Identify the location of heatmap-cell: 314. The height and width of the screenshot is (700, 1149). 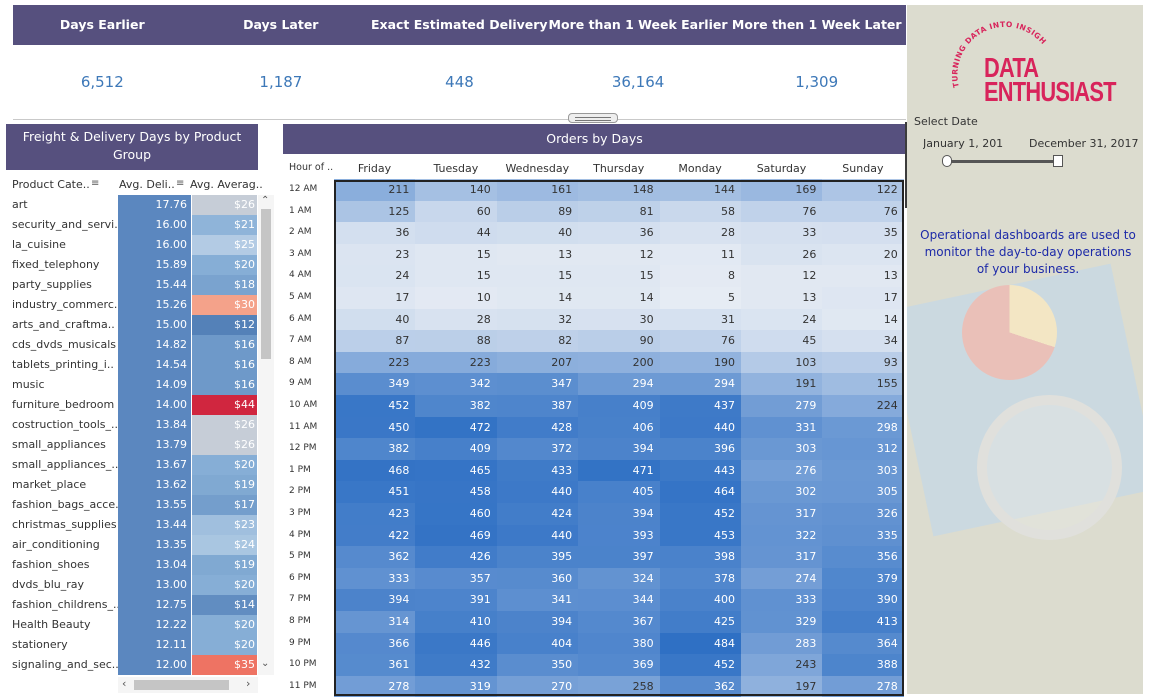
(375, 622).